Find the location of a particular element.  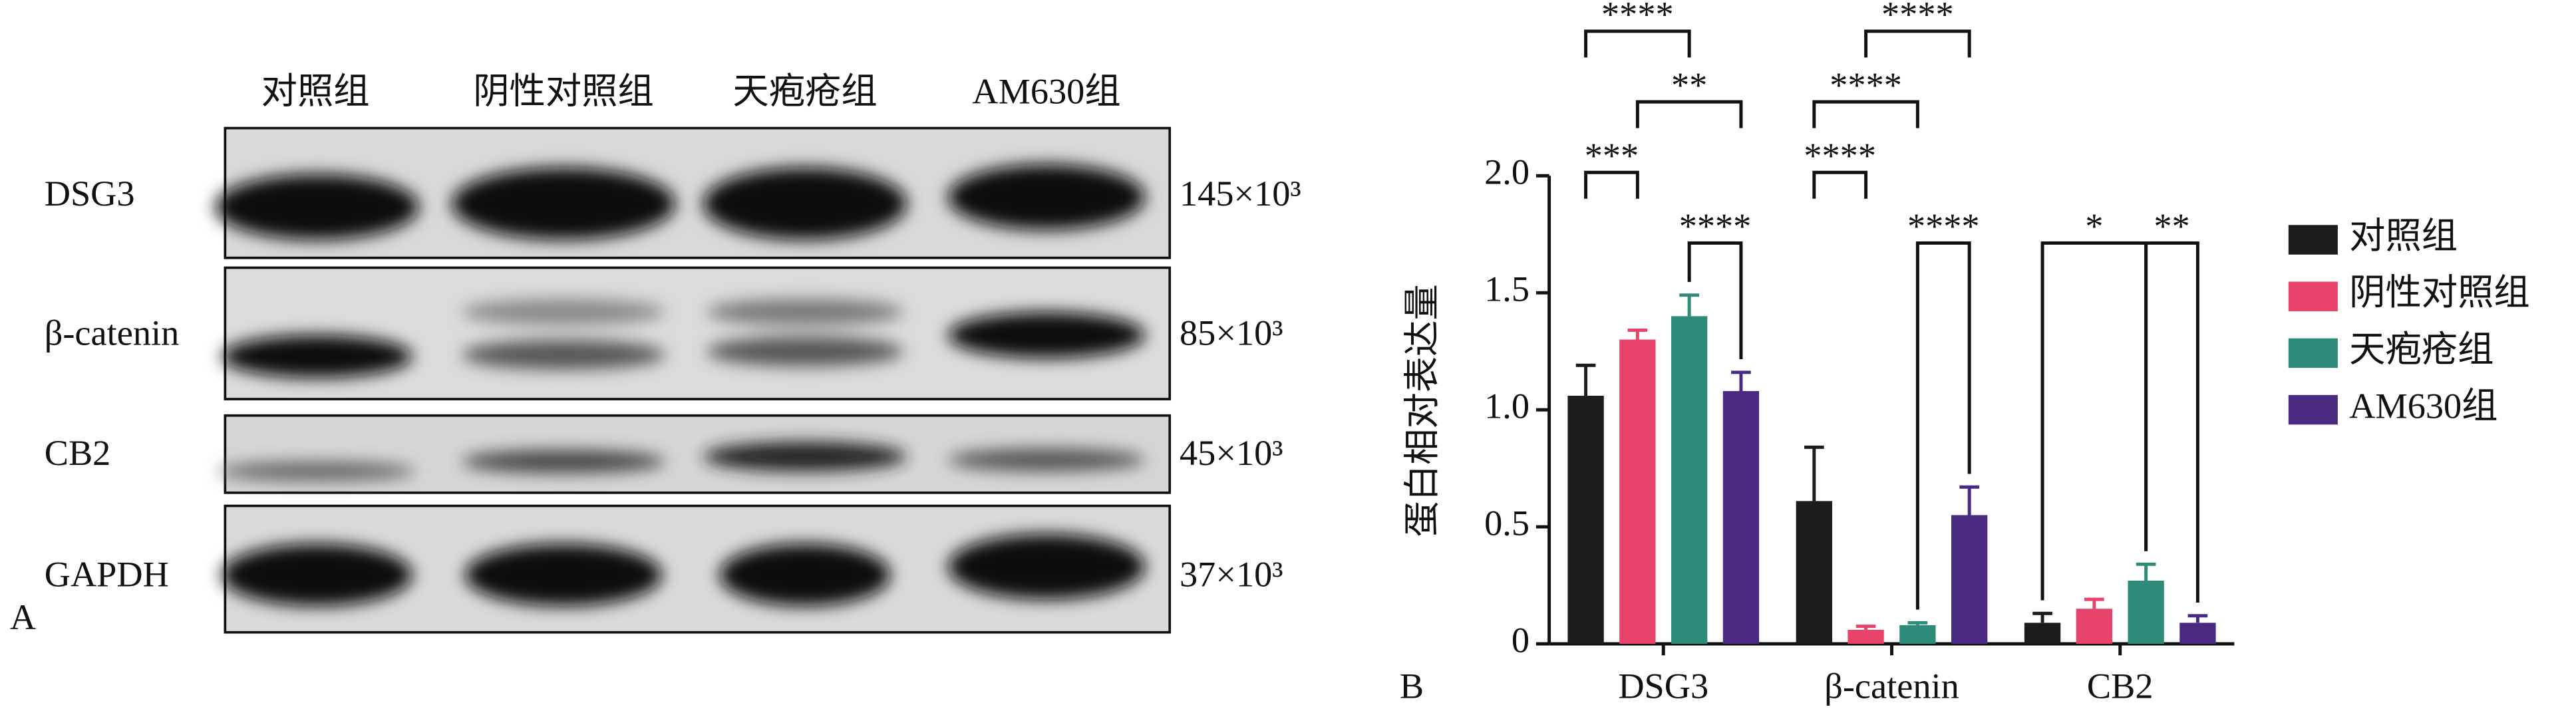

legend-label: 对照组 is located at coordinates (2403, 236).